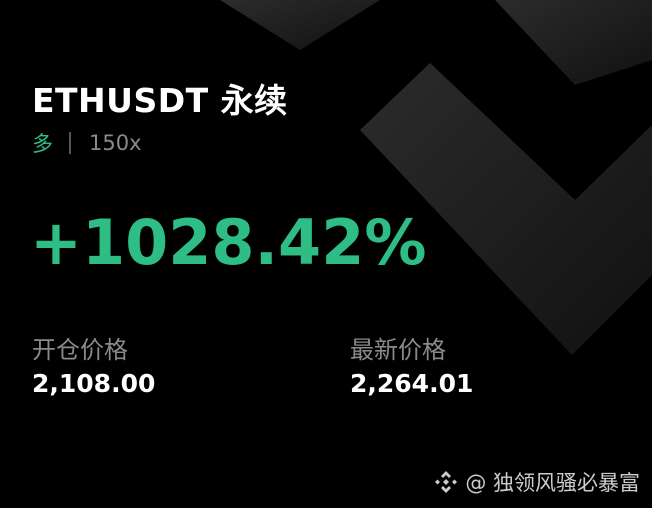  What do you see at coordinates (115, 143) in the screenshot?
I see `leverage: 150x` at bounding box center [115, 143].